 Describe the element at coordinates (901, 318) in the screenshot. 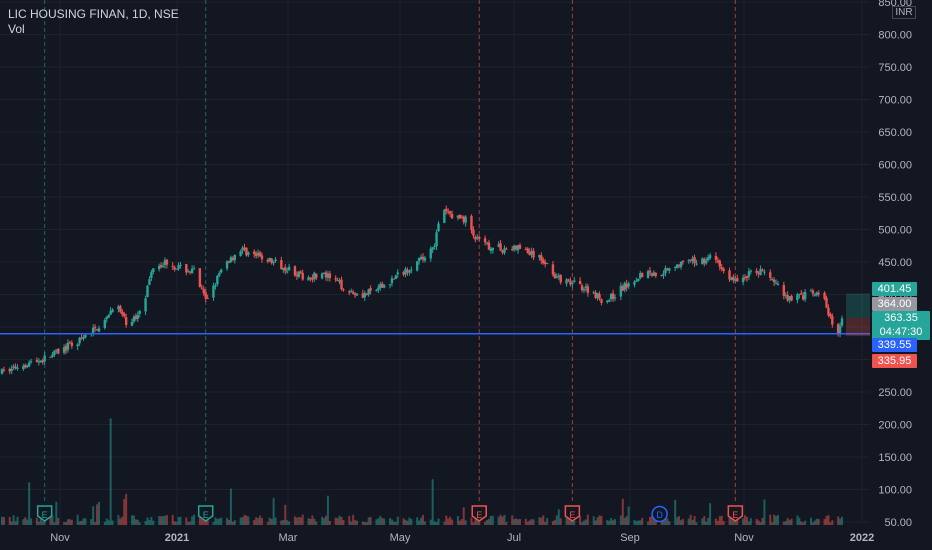

I see `last-price-value: 363.35` at that location.